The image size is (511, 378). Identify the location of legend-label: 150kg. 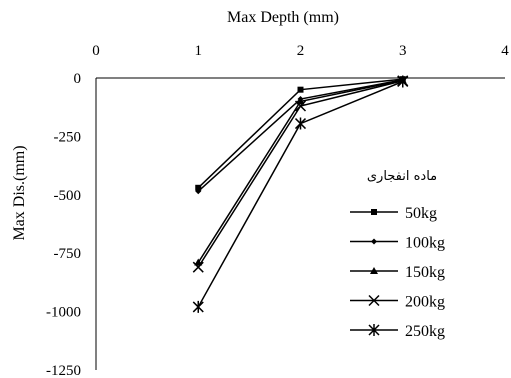
(425, 272).